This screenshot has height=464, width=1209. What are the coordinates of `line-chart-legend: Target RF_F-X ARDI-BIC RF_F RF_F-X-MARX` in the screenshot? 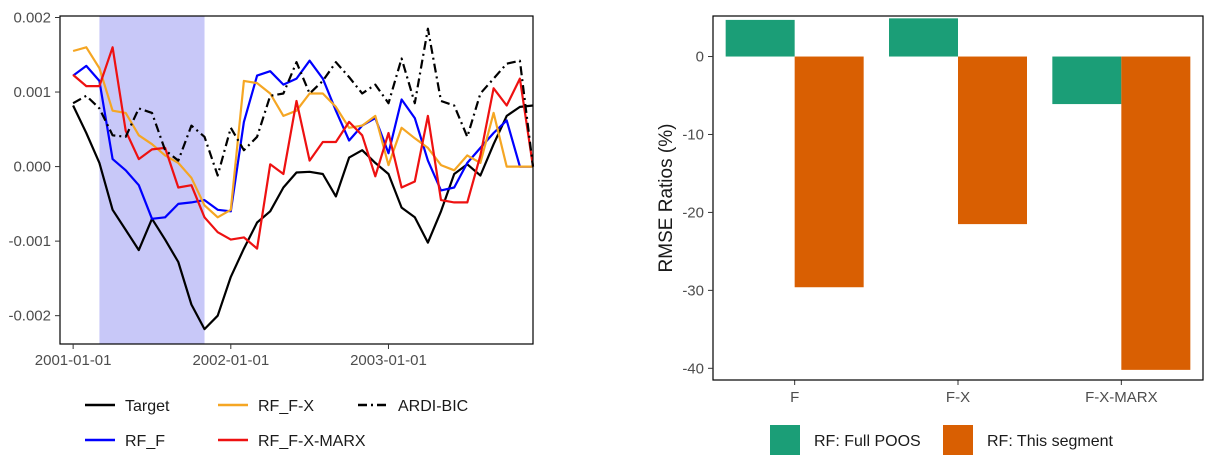 It's located at (276, 424).